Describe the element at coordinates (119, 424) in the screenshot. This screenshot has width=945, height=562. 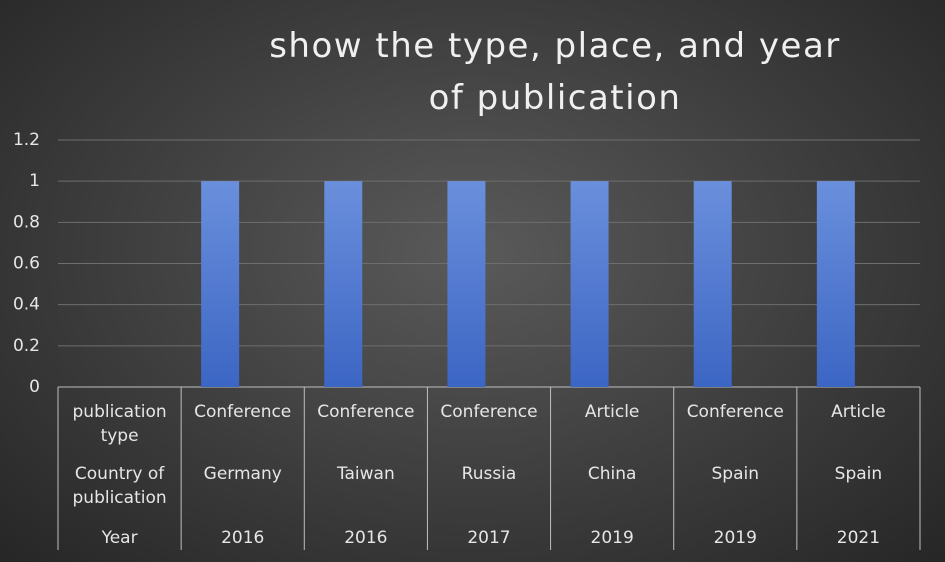
I see `level-name: publication type` at that location.